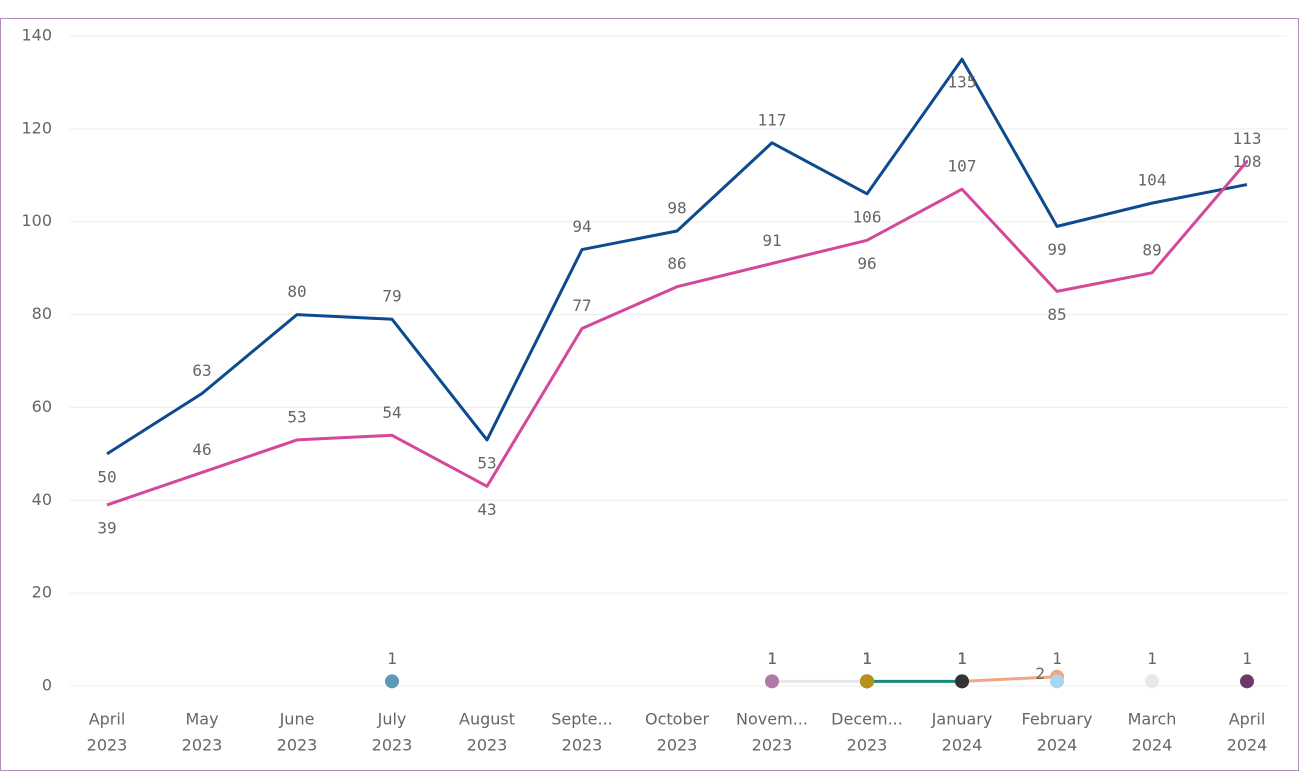  Describe the element at coordinates (486, 509) in the screenshot. I see `data-label: 43` at that location.